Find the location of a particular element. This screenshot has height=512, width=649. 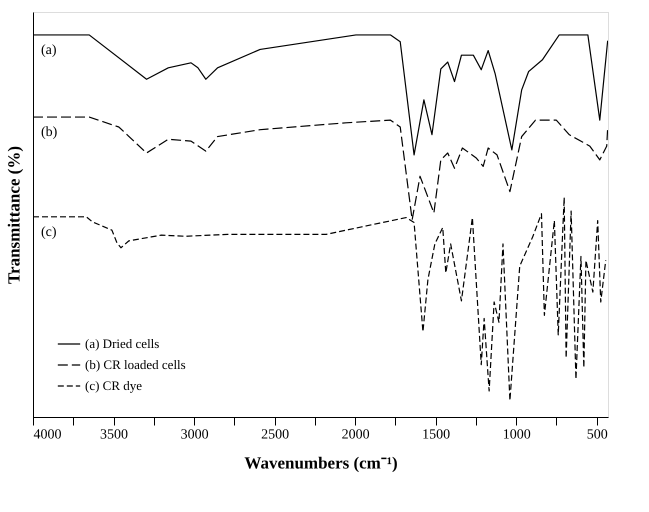

legend-label: (b) CR loaded cells is located at coordinates (135, 364).